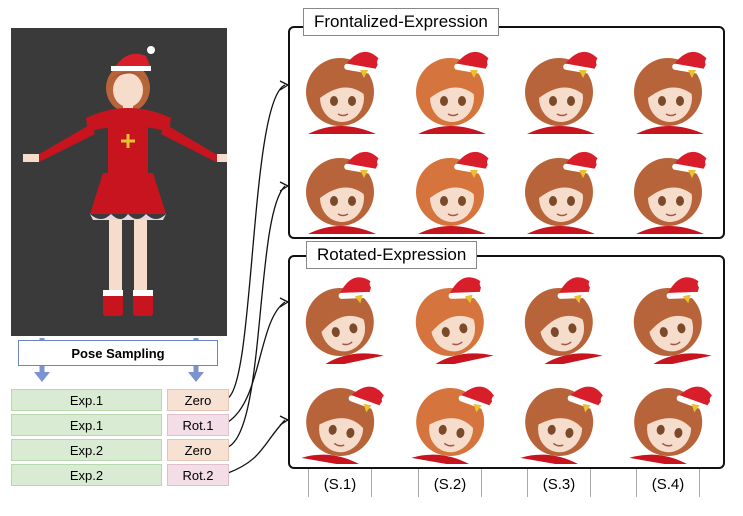 The width and height of the screenshot is (743, 516). I want to click on rotation-cell-2: Rot.1, so click(198, 425).